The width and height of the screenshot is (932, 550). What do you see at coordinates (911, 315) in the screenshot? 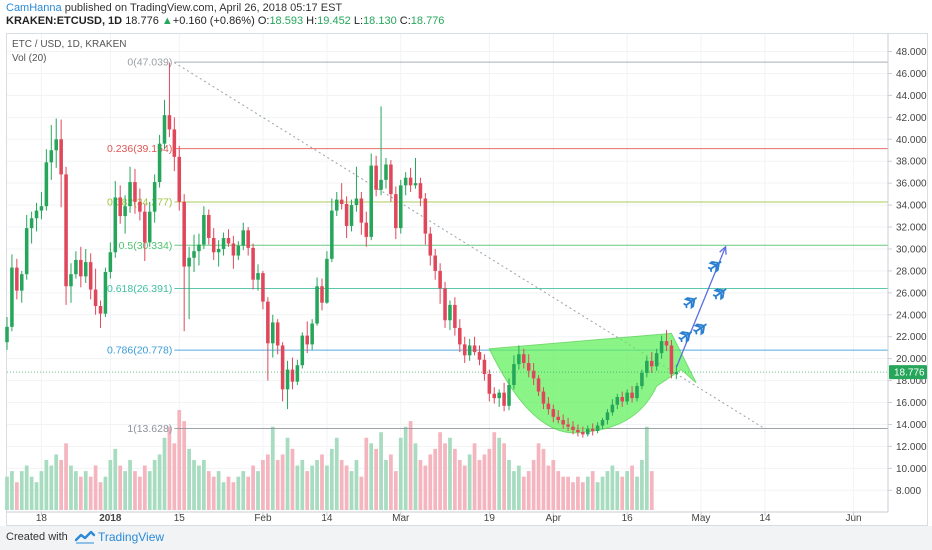
I see `price-tick-label: 24.000` at bounding box center [911, 315].